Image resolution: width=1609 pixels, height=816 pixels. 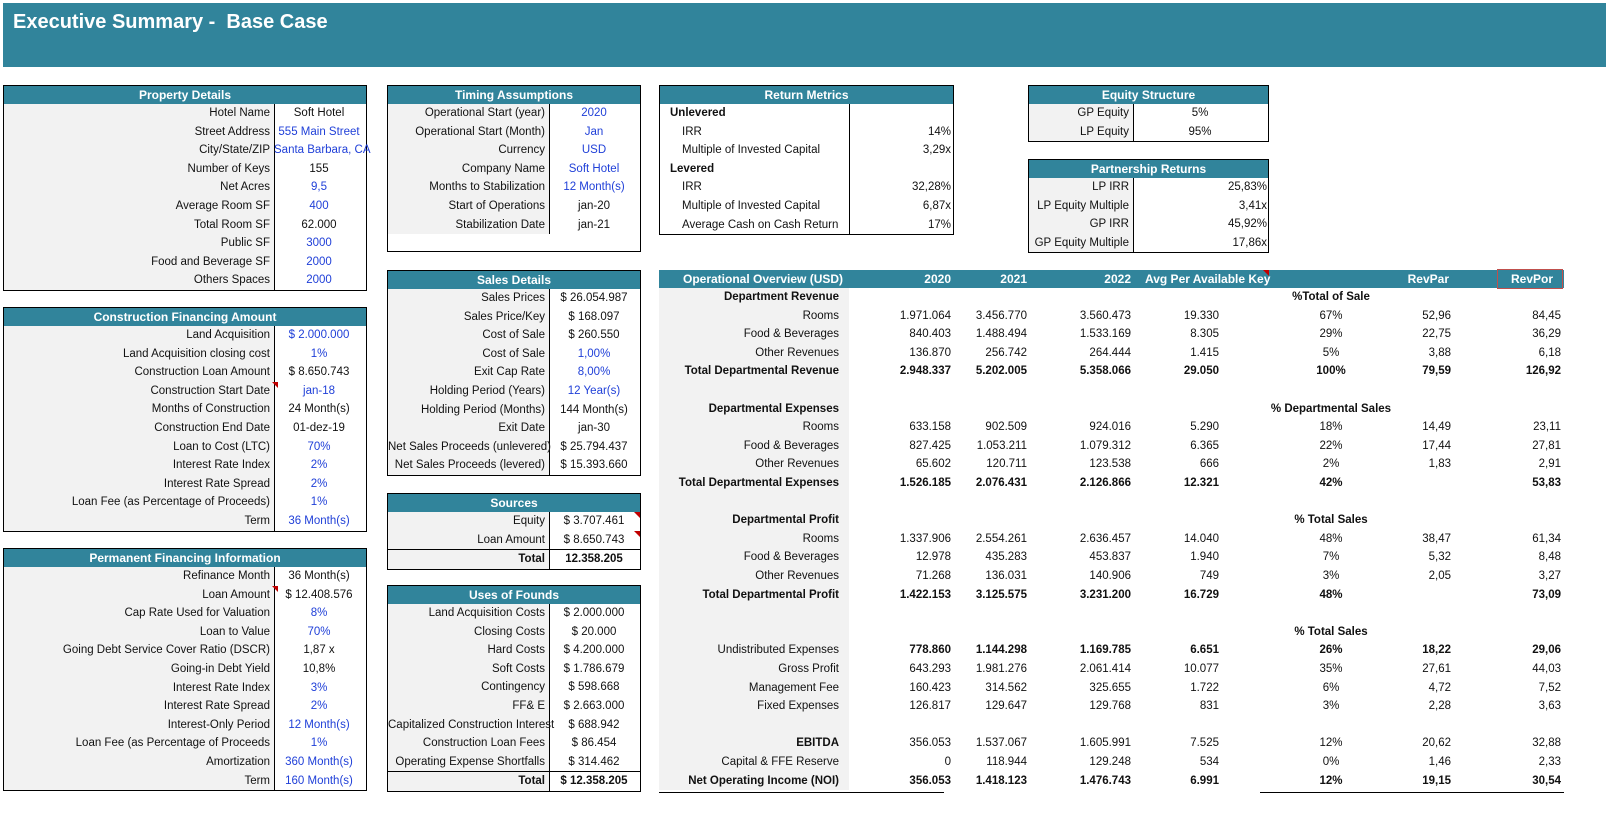 What do you see at coordinates (1331, 669) in the screenshot?
I see `ops-value-percent: 35%` at bounding box center [1331, 669].